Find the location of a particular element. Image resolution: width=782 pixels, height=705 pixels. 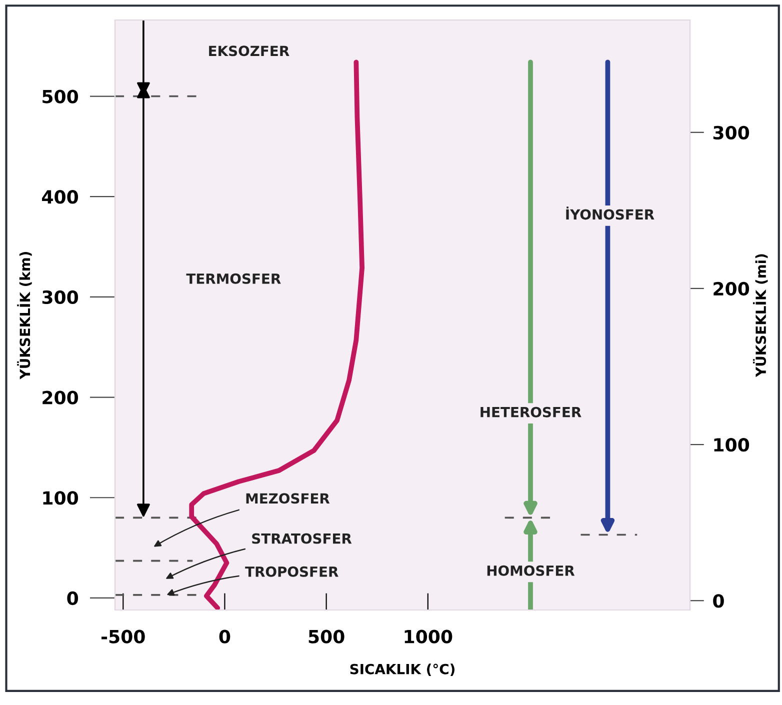

annotation: İYONOSFER is located at coordinates (610, 213).